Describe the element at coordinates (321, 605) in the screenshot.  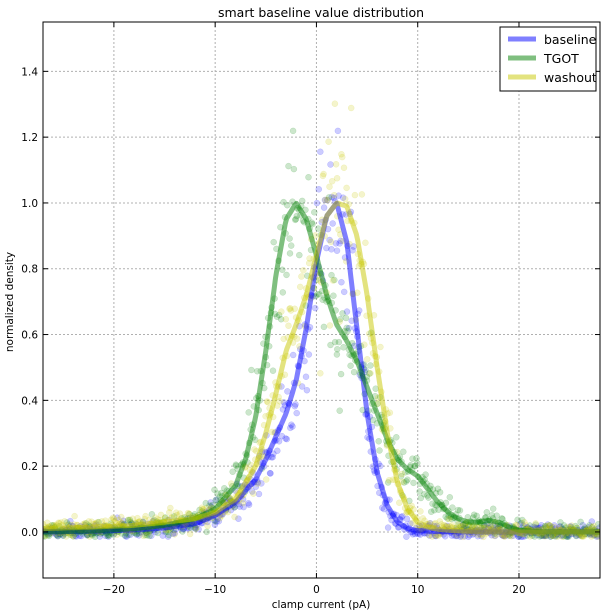
I see `x-axis-label: clamp current (pA)` at that location.